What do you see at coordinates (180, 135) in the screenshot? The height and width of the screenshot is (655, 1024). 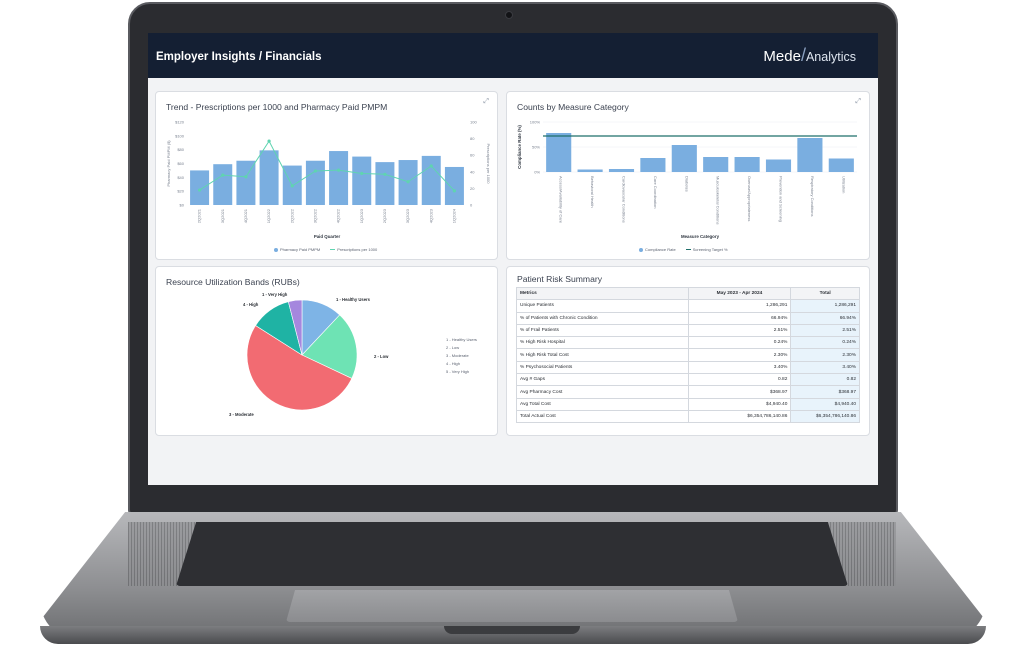 I see `y-tick-label: $100` at bounding box center [180, 135].